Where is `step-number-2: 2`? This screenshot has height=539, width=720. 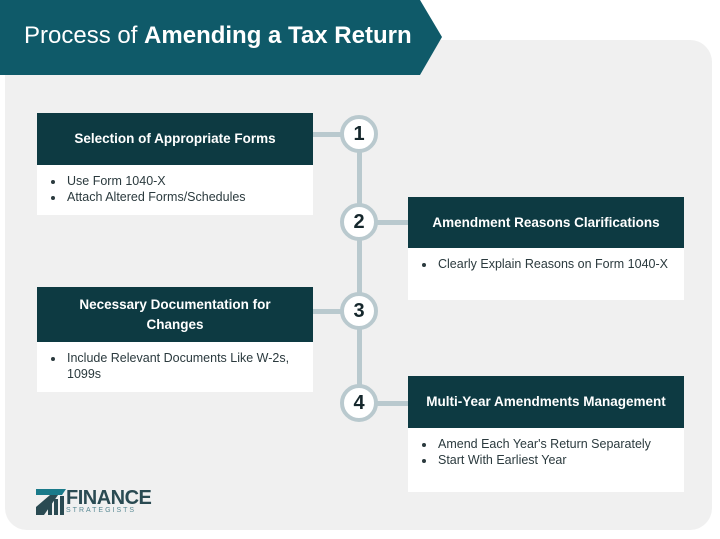 step-number-2: 2 is located at coordinates (359, 222).